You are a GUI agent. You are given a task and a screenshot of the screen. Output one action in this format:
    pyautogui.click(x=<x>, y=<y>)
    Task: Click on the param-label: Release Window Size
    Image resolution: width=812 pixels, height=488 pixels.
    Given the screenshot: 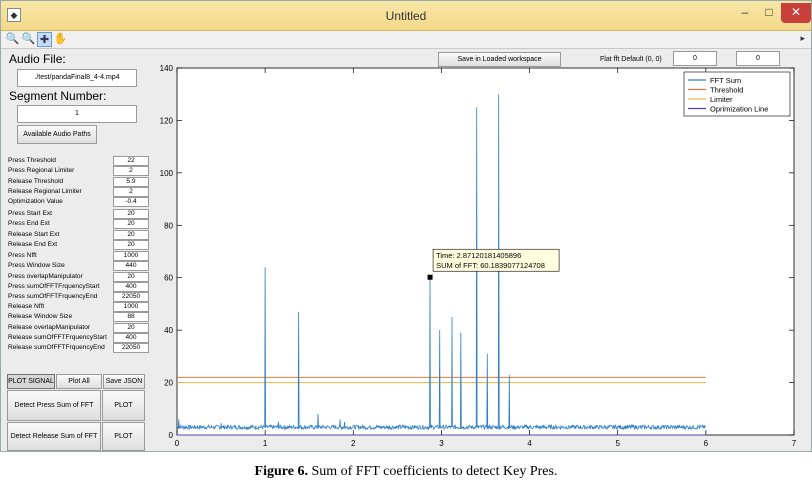 What is the action you would take?
    pyautogui.click(x=40, y=317)
    